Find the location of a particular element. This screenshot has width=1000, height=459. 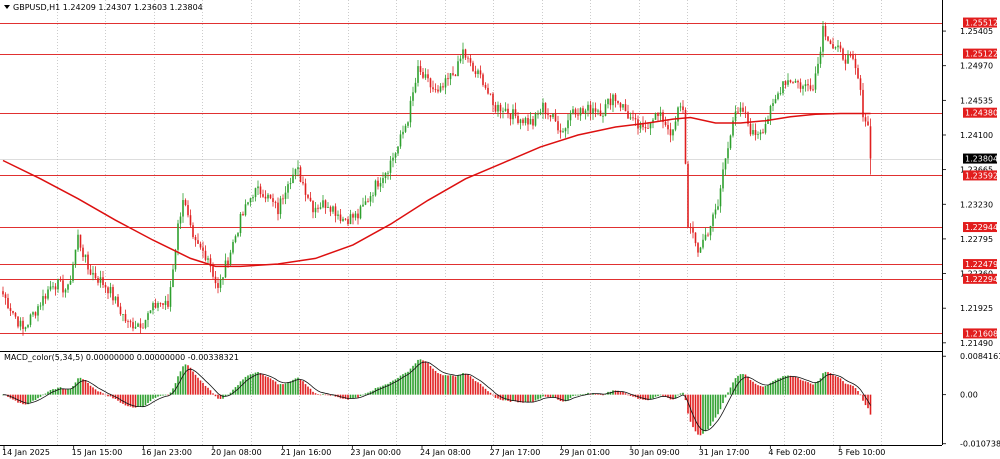

triangle-down-icon is located at coordinates (7, 7).